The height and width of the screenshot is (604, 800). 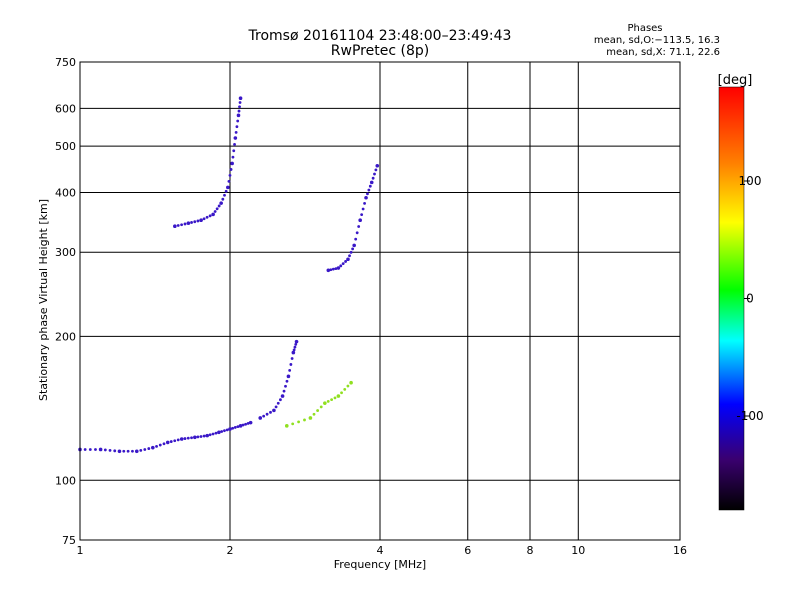 I want to click on y-tick-label: 500, so click(x=65, y=146).